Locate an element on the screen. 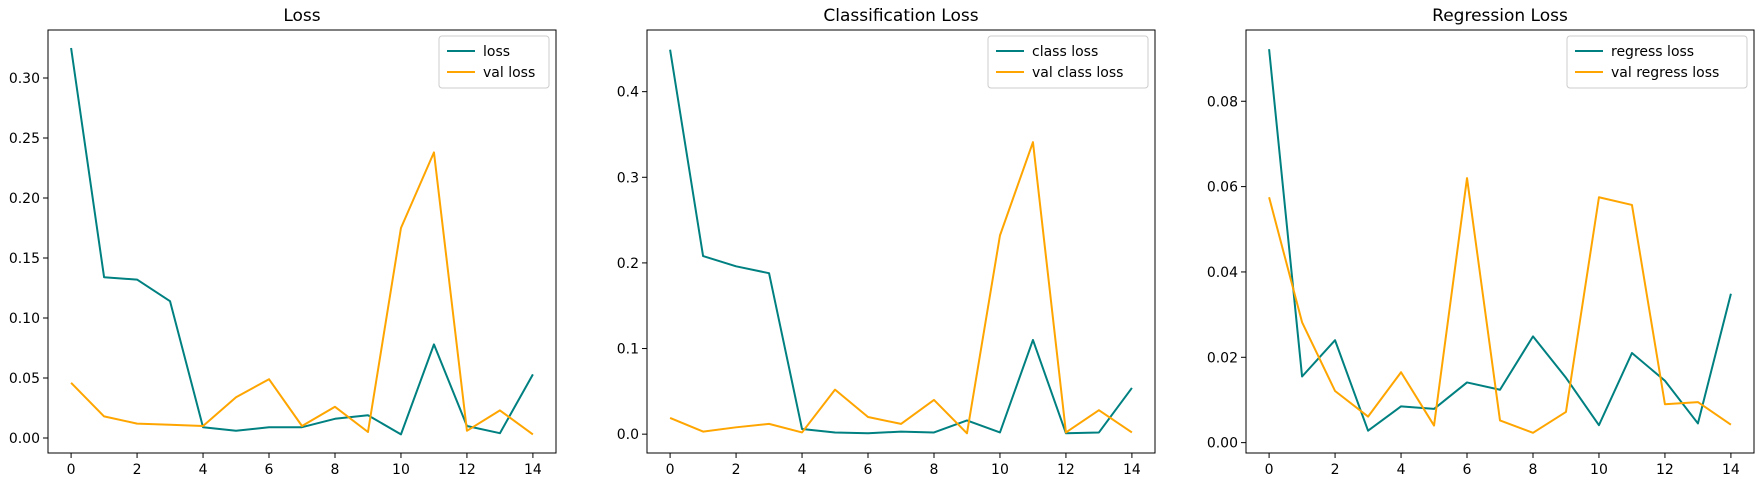  legend: loss val loss is located at coordinates (494, 62).